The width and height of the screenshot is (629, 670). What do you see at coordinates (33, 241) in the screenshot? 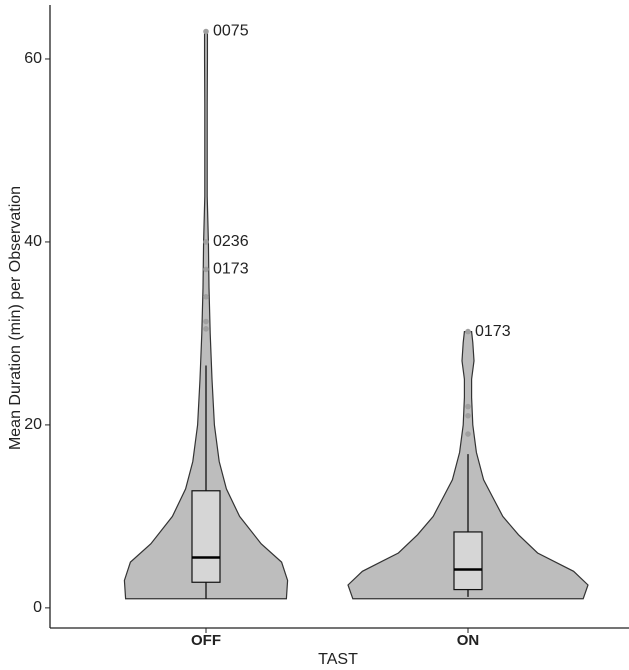
I see `y-tick-label: 40` at bounding box center [33, 241].